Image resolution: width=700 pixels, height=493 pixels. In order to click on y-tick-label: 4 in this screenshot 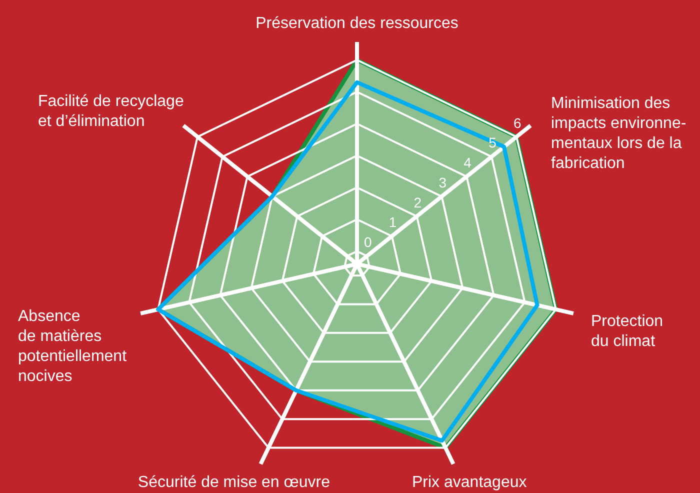, I will do `click(468, 162)`.